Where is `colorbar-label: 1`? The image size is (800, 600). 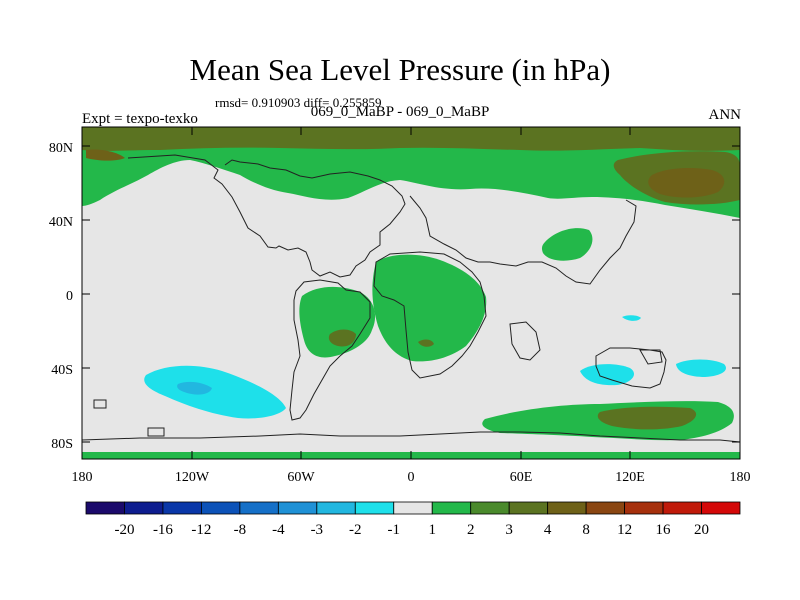
colorbar-label: 1 is located at coordinates (432, 530).